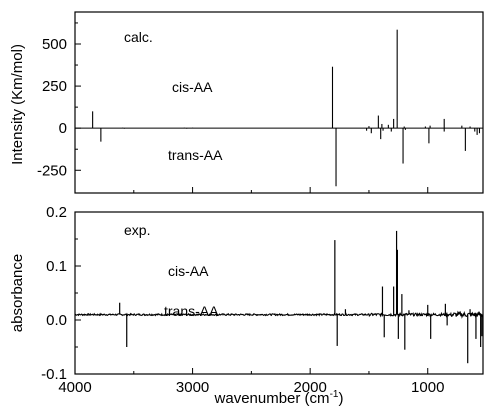  Describe the element at coordinates (137, 230) in the screenshot. I see `exp-label: exp.` at that location.